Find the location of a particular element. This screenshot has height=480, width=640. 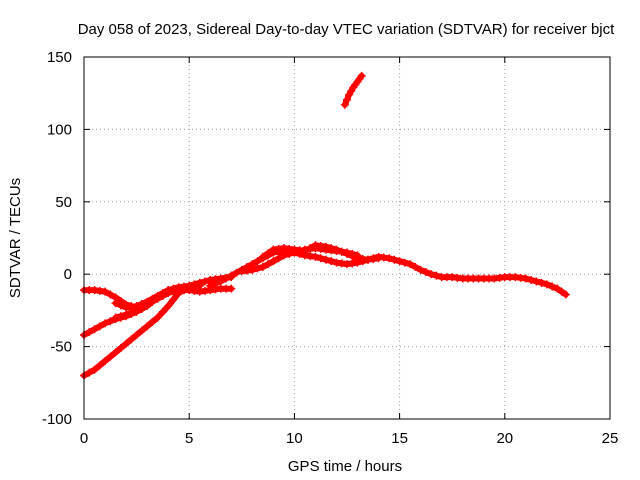

series-arc-i is located at coordinates (353, 90).